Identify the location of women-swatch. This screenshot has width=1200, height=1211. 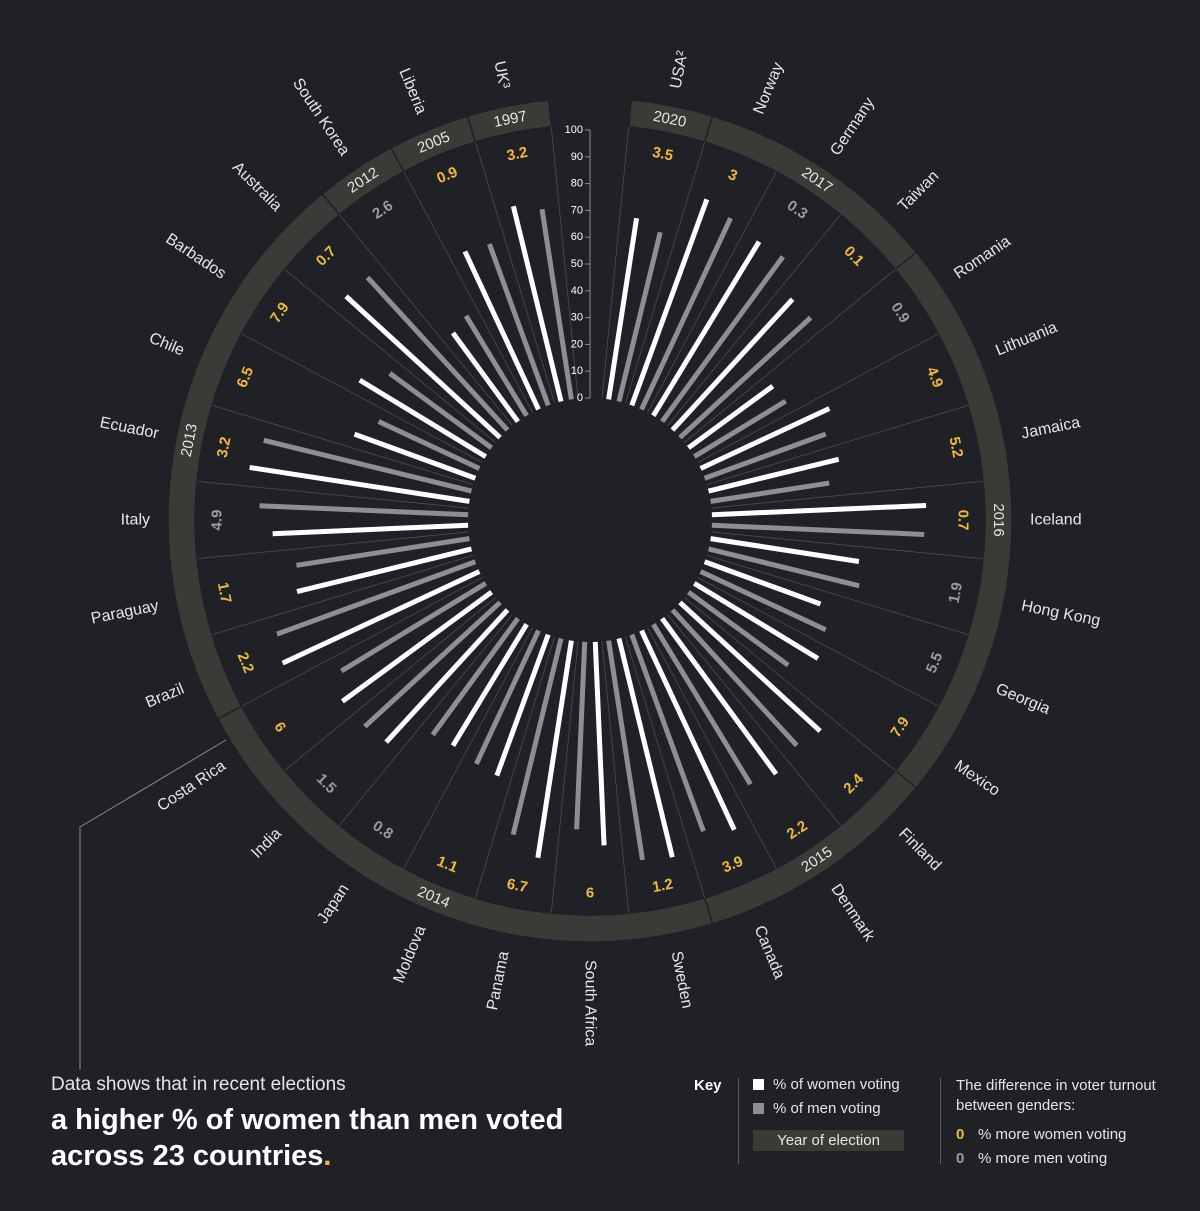
(758, 1084).